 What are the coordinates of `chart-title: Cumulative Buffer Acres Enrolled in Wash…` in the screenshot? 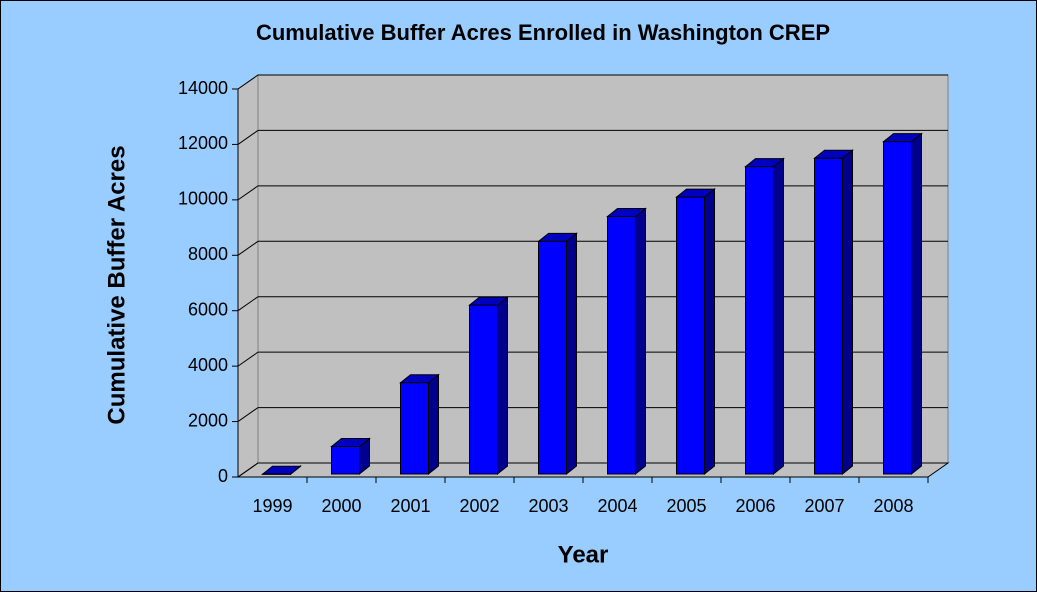 It's located at (543, 32).